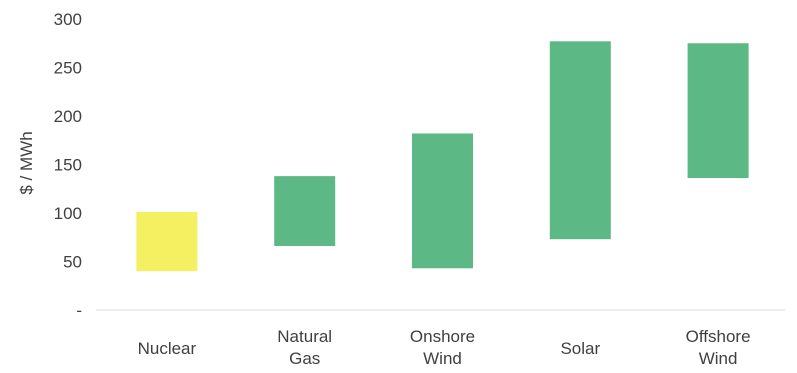  Describe the element at coordinates (167, 348) in the screenshot. I see `x-category-label: Nuclear` at that location.